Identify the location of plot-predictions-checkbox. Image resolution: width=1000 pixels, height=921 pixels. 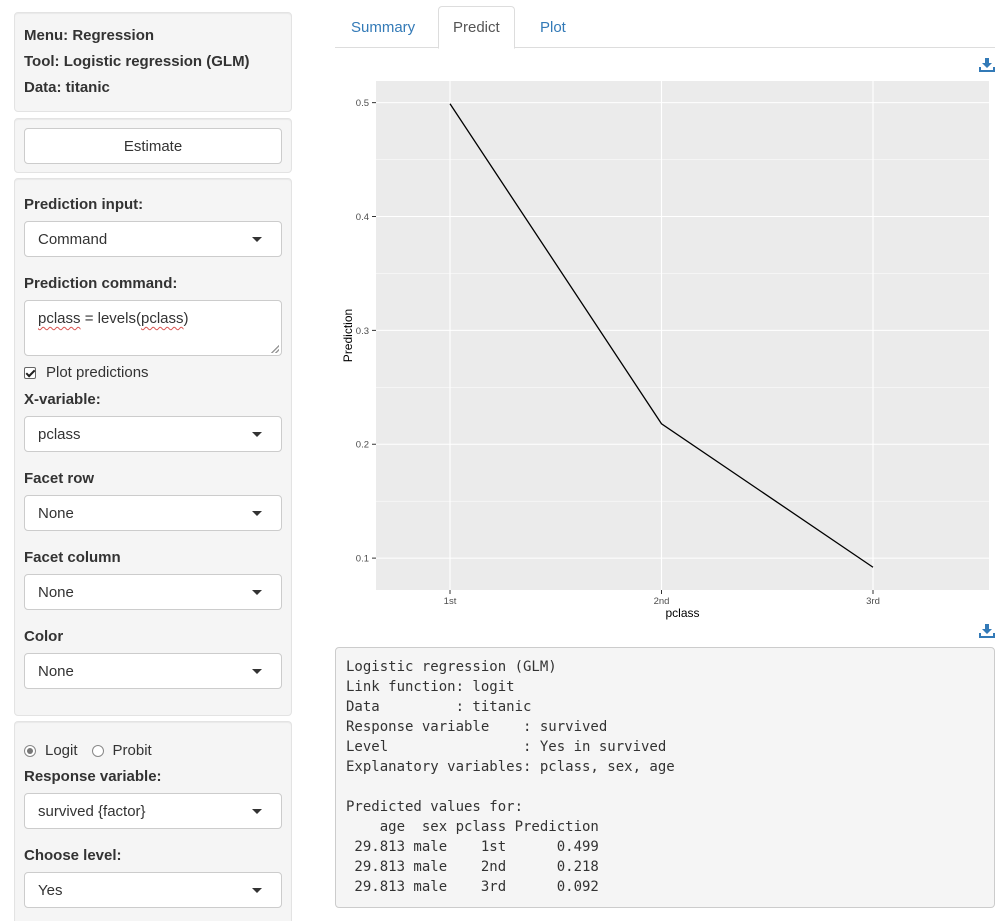
(30, 372).